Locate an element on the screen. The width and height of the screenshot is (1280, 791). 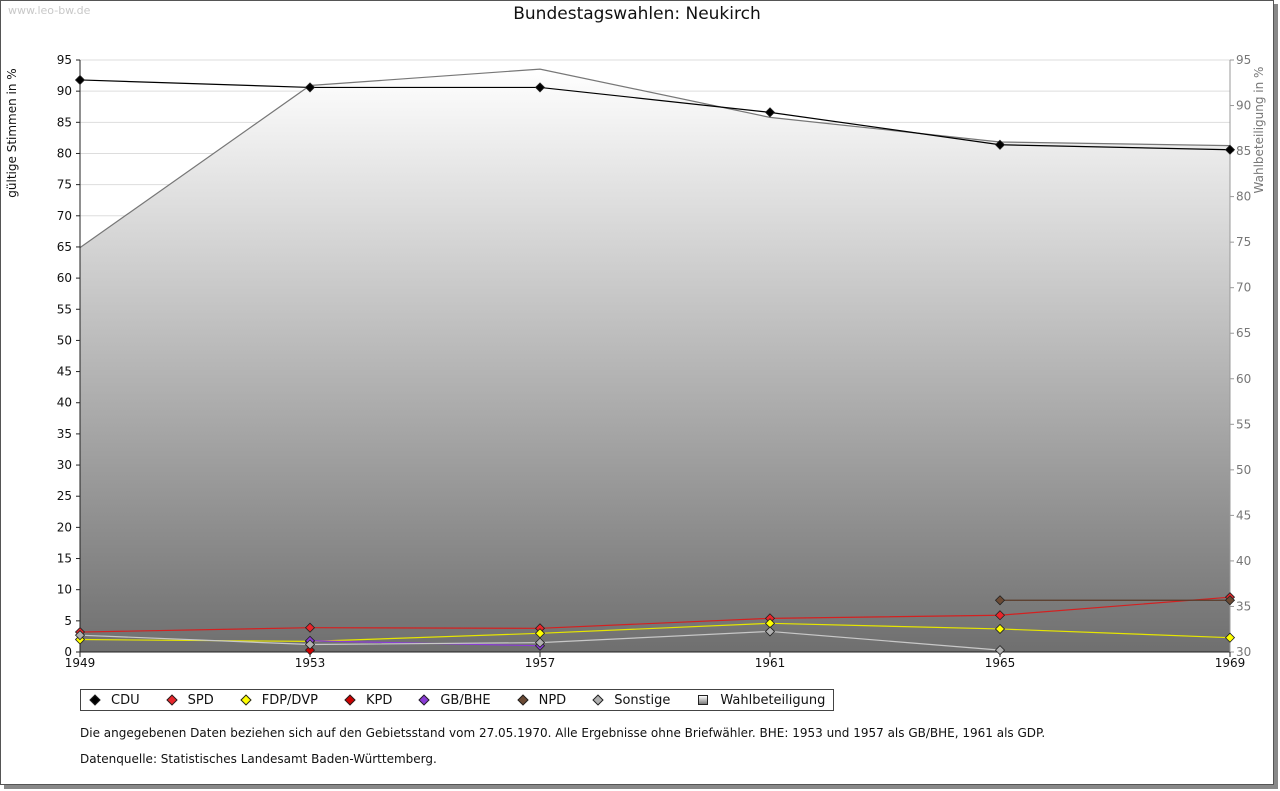
y-tick-label: 20 is located at coordinates (64, 527).